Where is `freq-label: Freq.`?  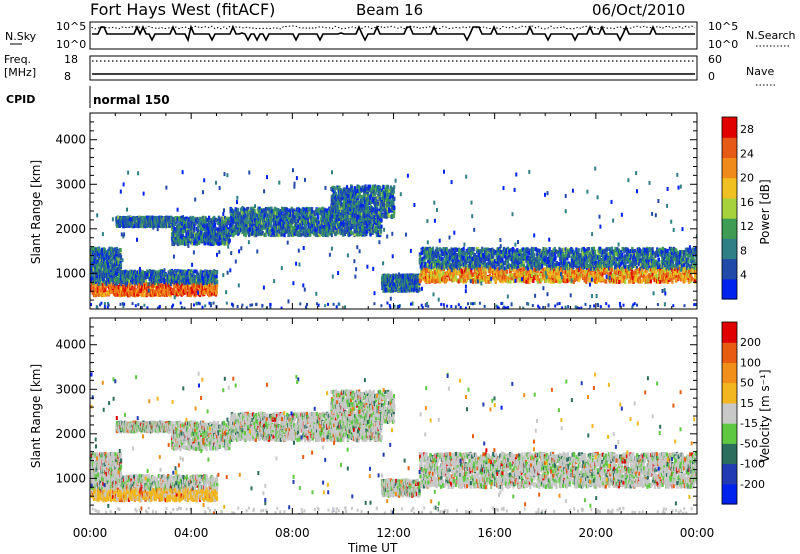
freq-label: Freq. is located at coordinates (17, 59).